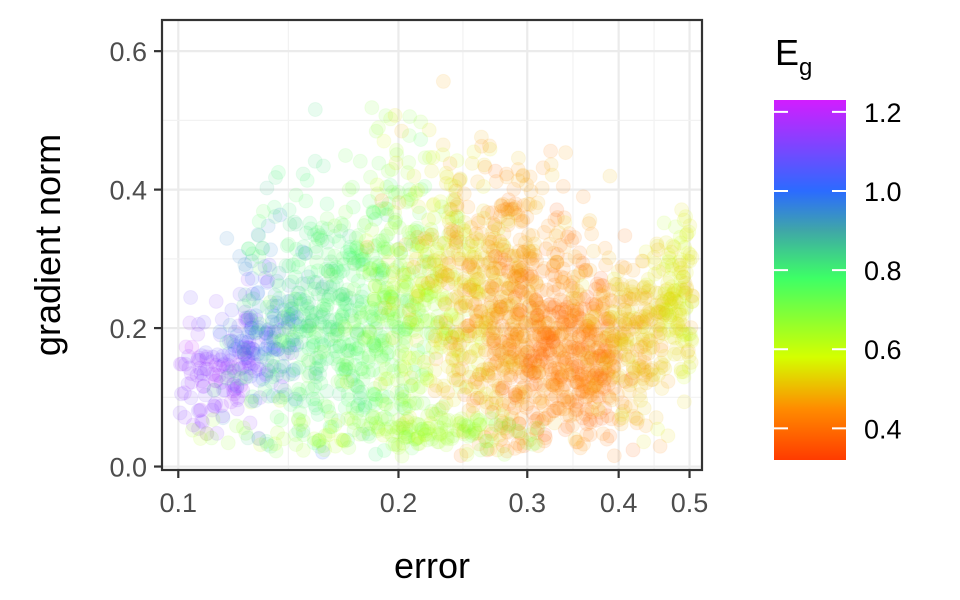 The height and width of the screenshot is (600, 960). What do you see at coordinates (128, 52) in the screenshot?
I see `y-tick-label: 0.6` at bounding box center [128, 52].